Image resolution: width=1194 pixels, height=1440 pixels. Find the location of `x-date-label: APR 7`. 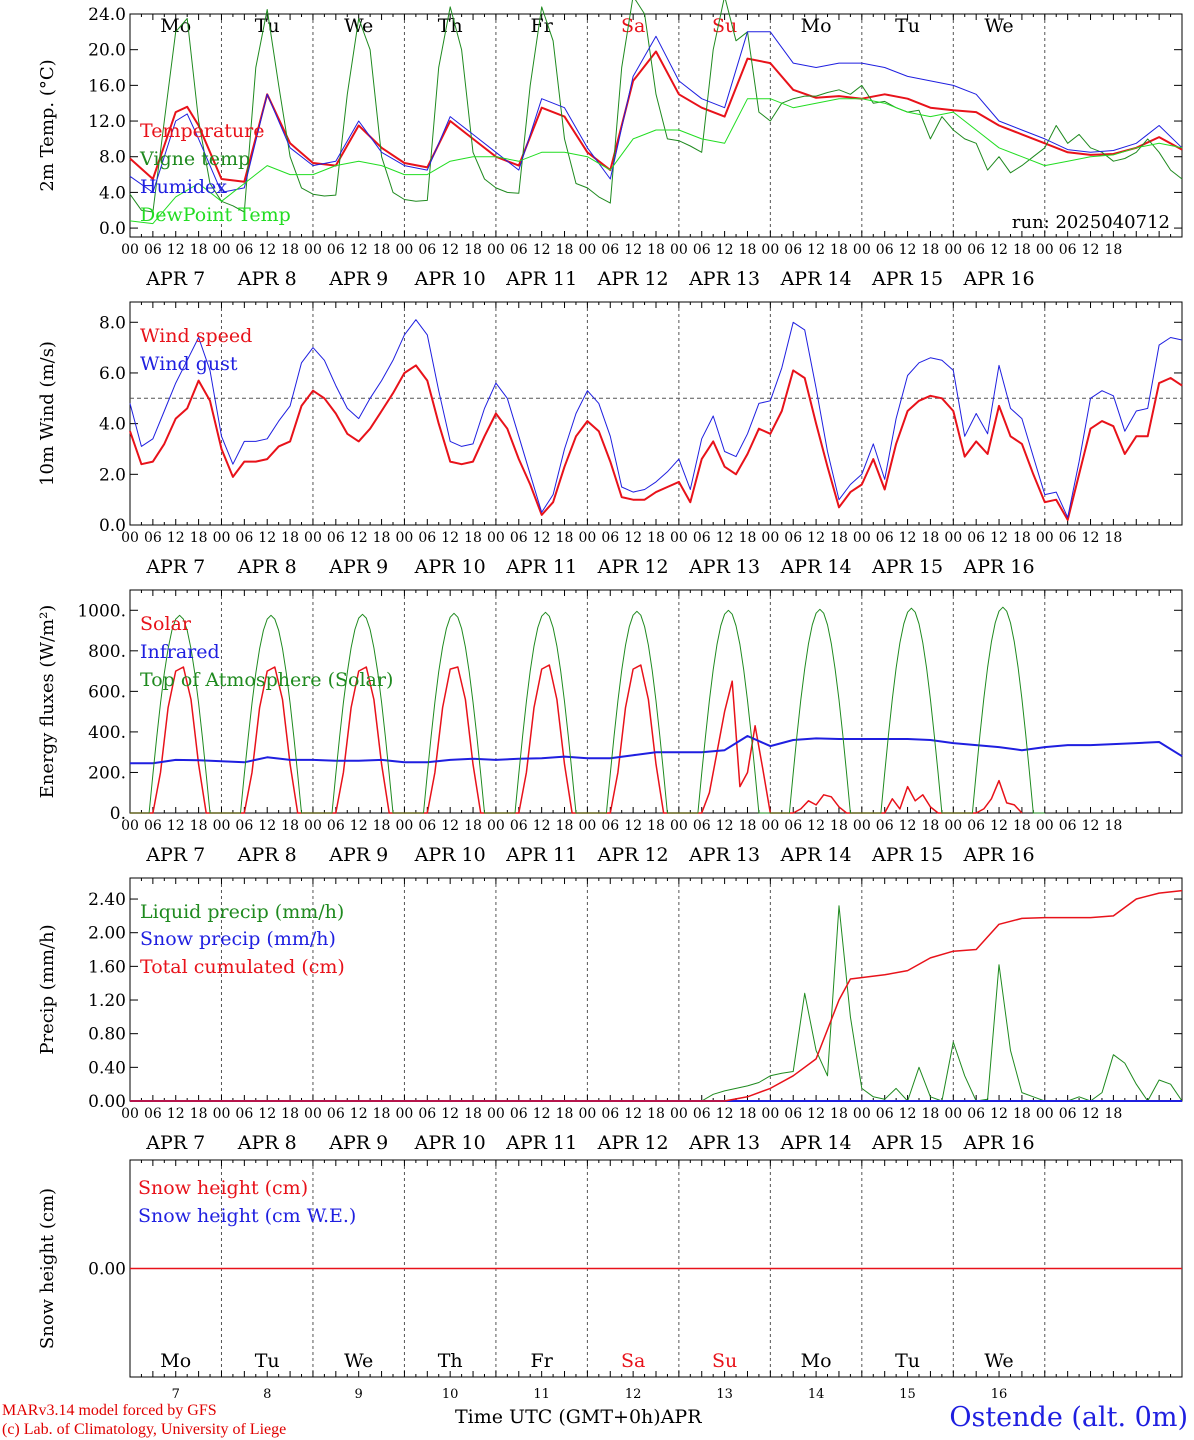

x-date-label: APR 7 is located at coordinates (175, 855).